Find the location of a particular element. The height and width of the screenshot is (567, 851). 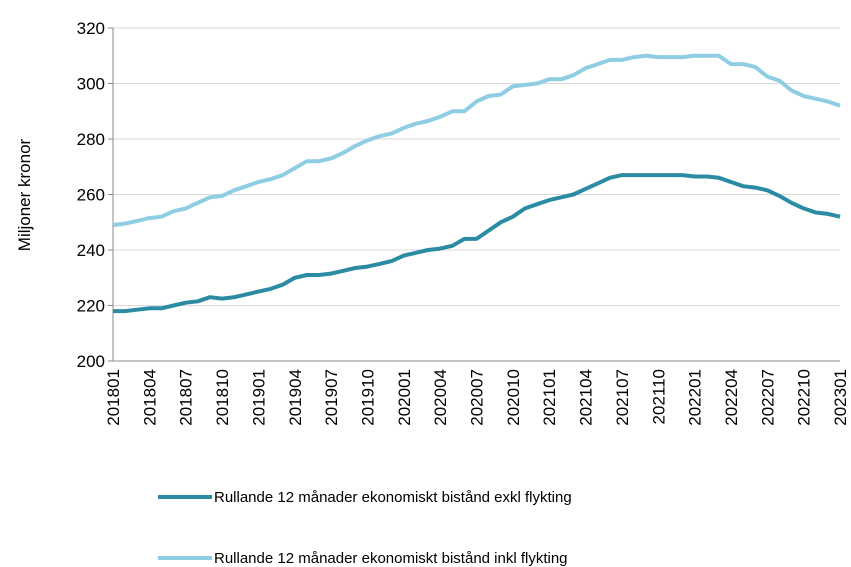

y-tick-label: 300 is located at coordinates (91, 84).